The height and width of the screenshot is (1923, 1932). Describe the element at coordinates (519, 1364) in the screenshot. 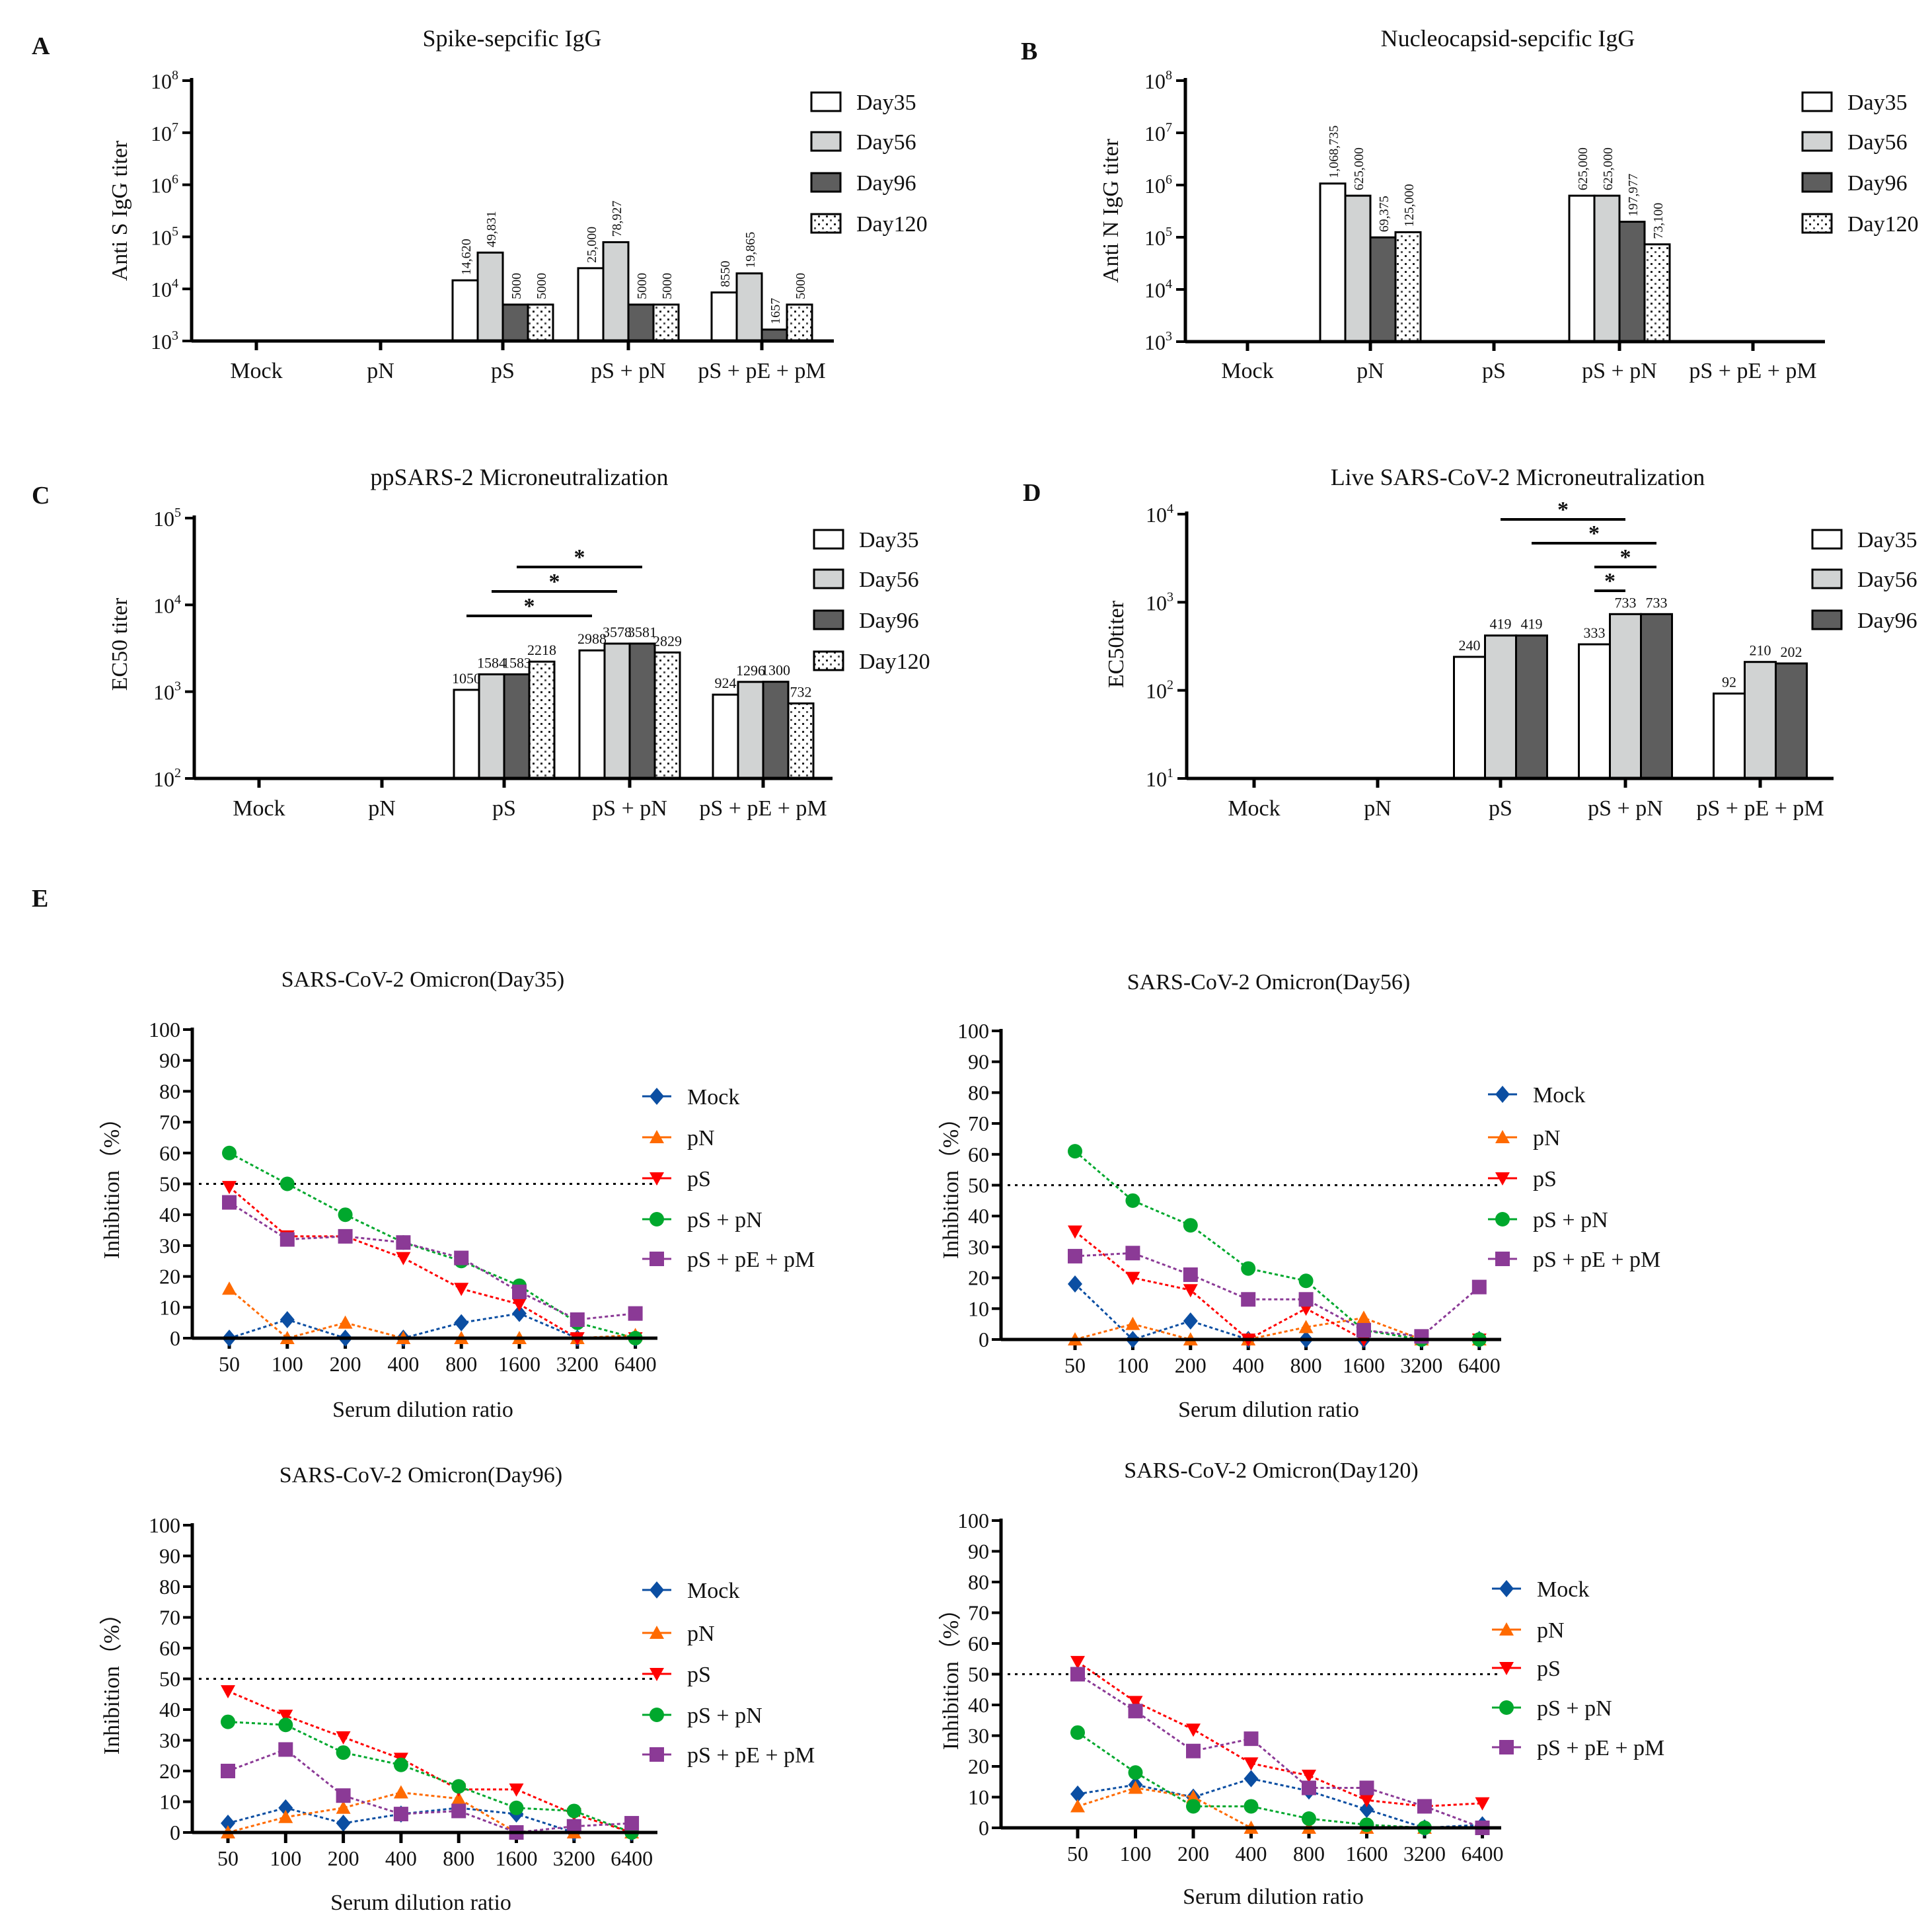

I see `x-tick-label: 1600` at that location.